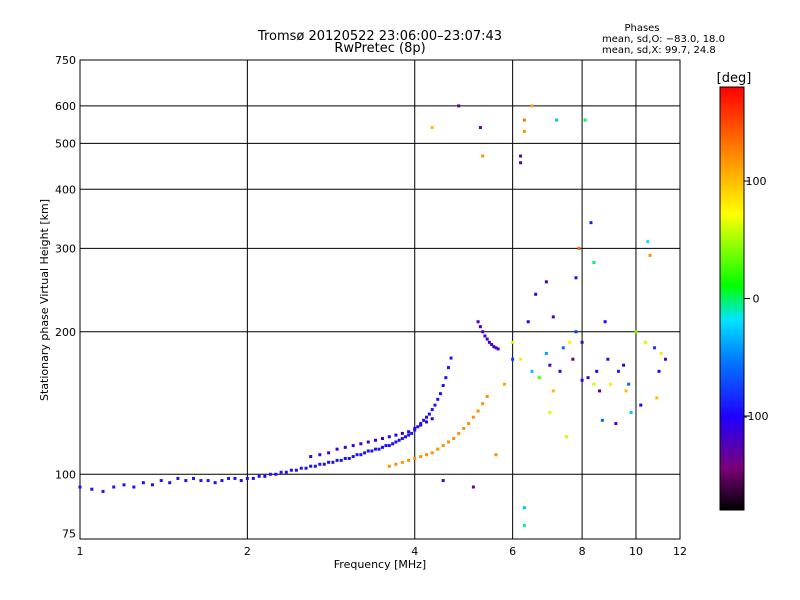 This screenshot has height=600, width=800. Describe the element at coordinates (756, 299) in the screenshot. I see `colorbar-tick-label: 0` at that location.